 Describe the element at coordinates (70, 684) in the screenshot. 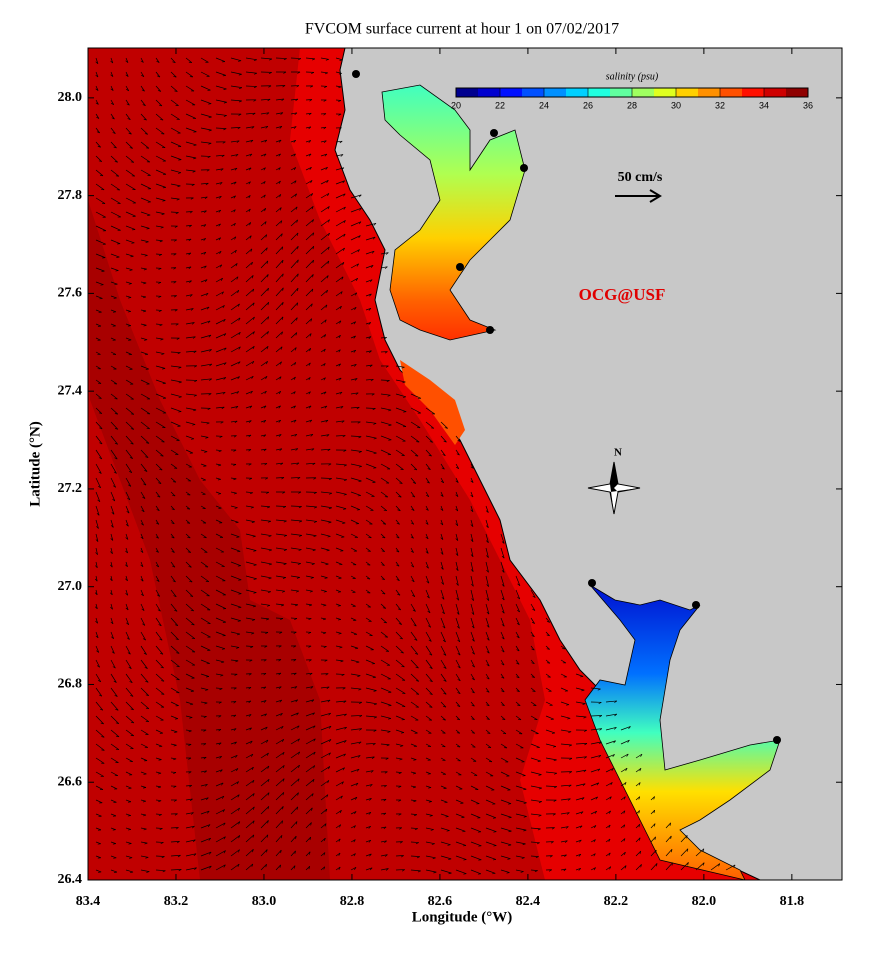

I see `y-tick-label: 26.8` at that location.